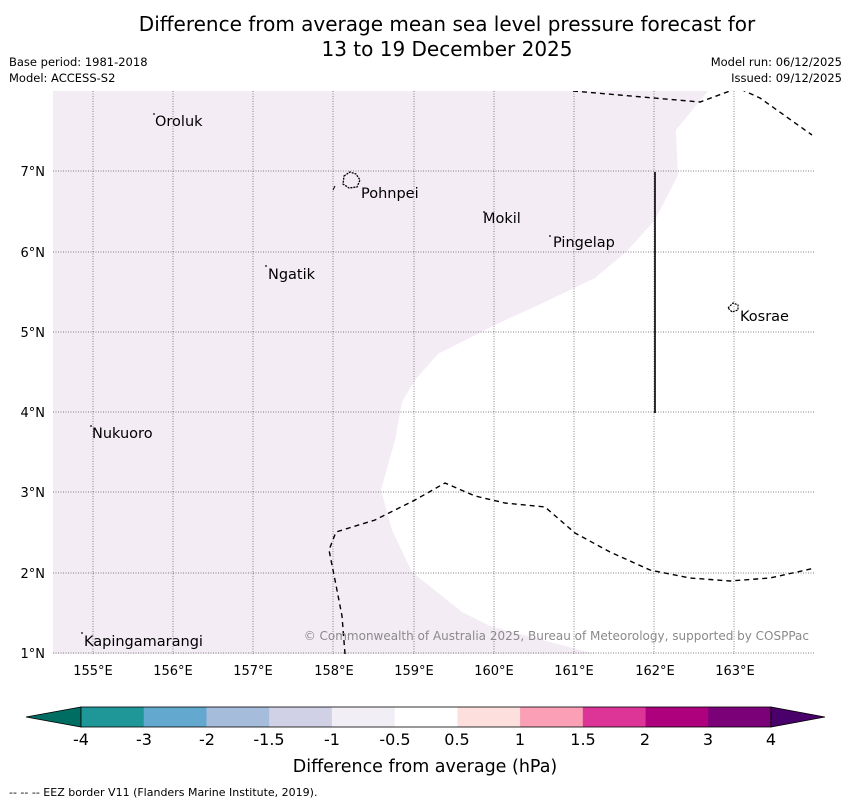  Describe the element at coordinates (33, 172) in the screenshot. I see `lat-label: 7°N` at that location.